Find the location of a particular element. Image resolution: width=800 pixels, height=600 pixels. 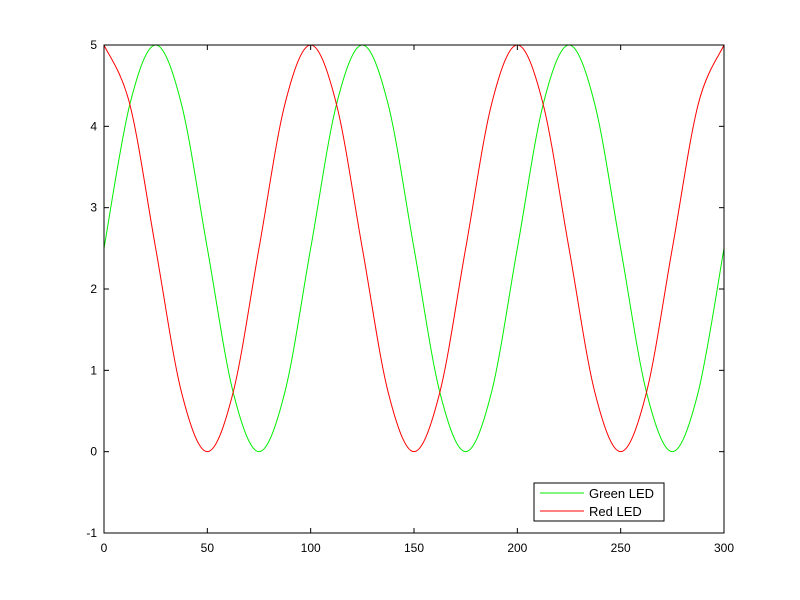

legend-label: Green LED is located at coordinates (621, 493).